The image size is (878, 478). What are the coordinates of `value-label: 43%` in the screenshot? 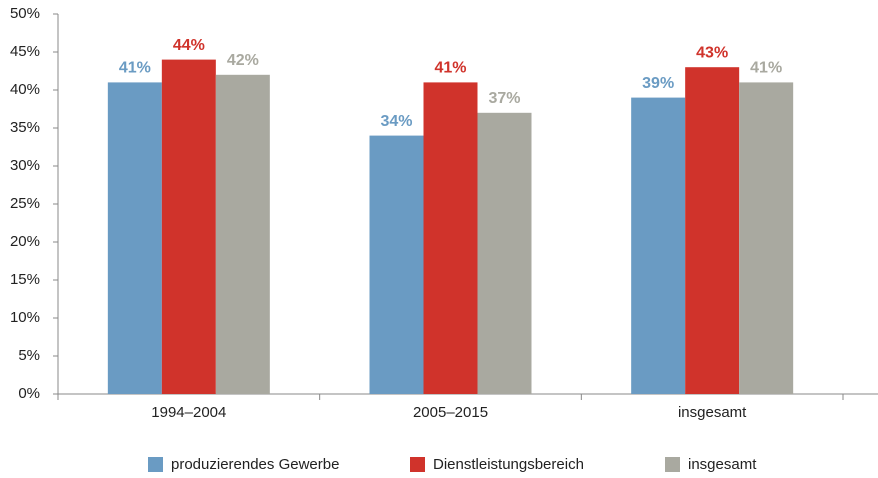 It's located at (712, 52).